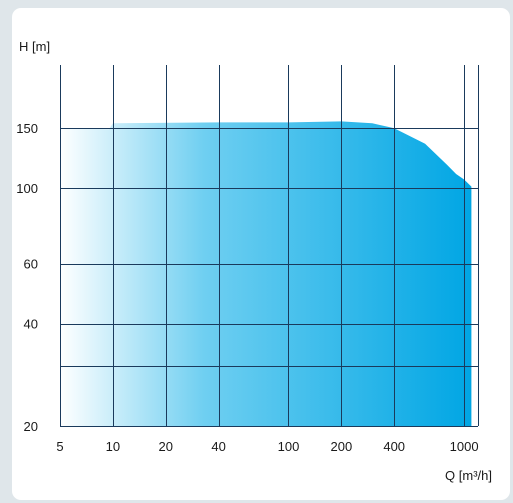 The height and width of the screenshot is (503, 513). What do you see at coordinates (341, 446) in the screenshot?
I see `x-tick-label: 200` at bounding box center [341, 446].